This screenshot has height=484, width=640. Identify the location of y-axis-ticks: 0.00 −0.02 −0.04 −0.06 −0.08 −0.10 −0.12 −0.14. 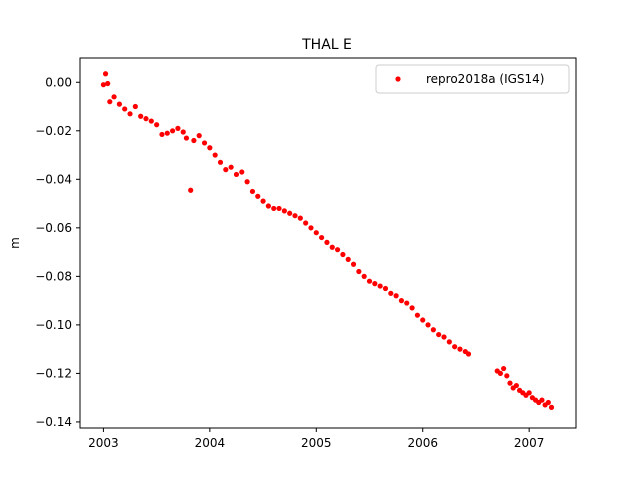
(57, 252).